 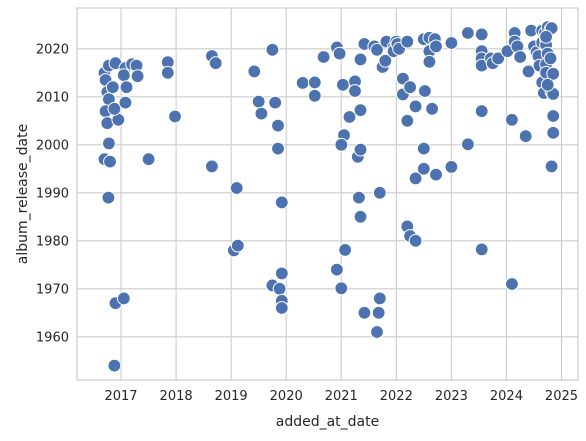 I want to click on x-tick-label: 2024, so click(x=506, y=396).